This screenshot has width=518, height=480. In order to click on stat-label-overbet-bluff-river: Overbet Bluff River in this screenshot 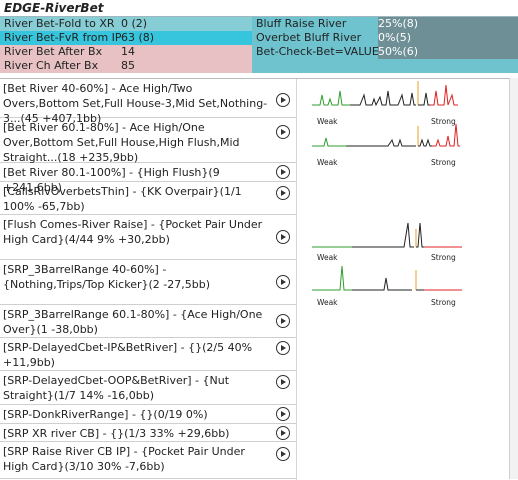, I will do `click(316, 38)`.